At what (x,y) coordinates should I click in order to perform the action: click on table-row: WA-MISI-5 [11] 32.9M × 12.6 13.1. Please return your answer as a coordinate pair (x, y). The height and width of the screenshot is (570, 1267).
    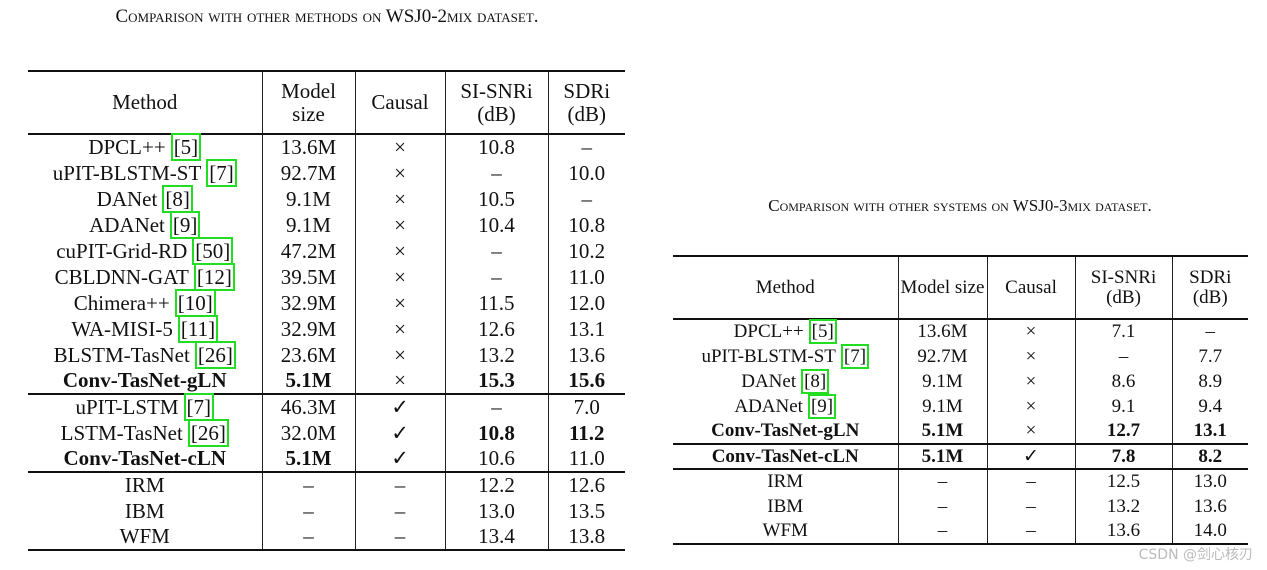
    Looking at the image, I should click on (326, 328).